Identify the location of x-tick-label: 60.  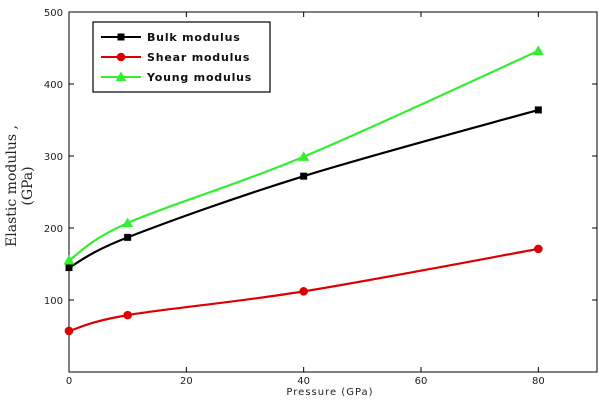
(421, 381).